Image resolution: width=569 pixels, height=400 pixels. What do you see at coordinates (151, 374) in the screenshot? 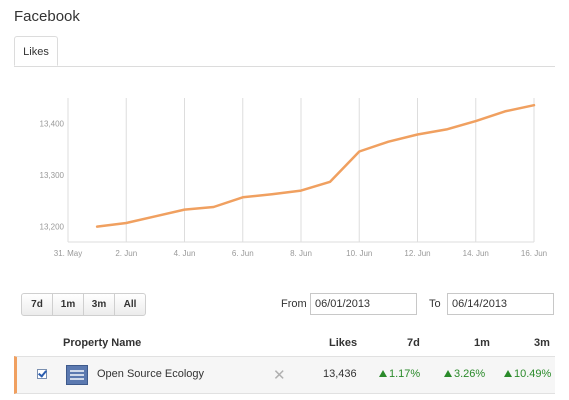
I see `property-name: Open Source Ecology` at bounding box center [151, 374].